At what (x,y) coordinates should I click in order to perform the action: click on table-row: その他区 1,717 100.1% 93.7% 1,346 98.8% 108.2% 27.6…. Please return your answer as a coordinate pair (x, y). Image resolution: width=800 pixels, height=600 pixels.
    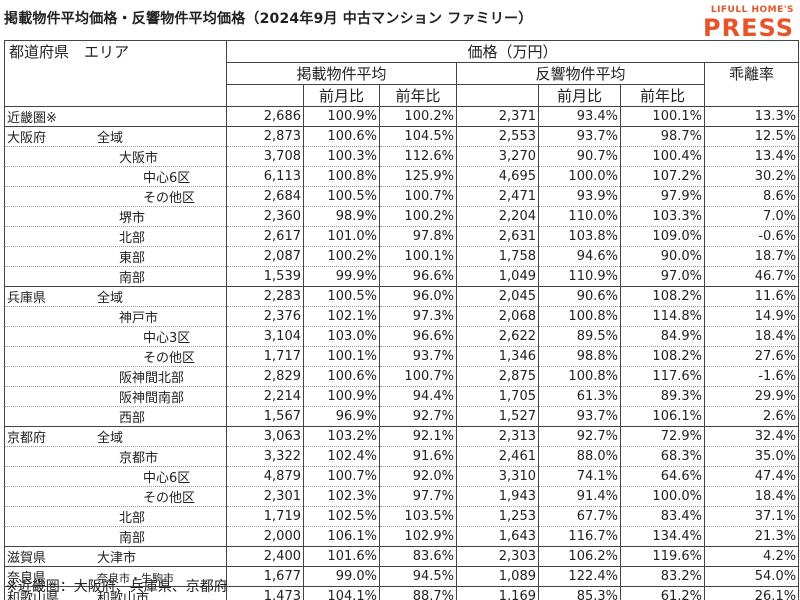
    Looking at the image, I should click on (402, 356).